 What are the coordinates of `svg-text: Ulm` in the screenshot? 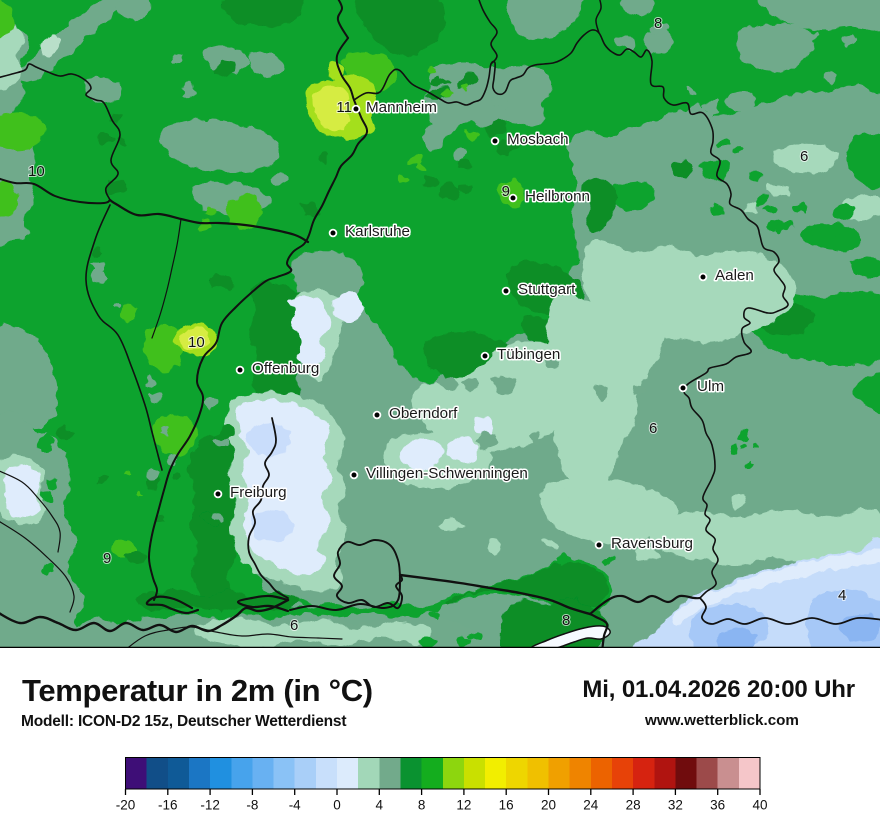 It's located at (710, 386).